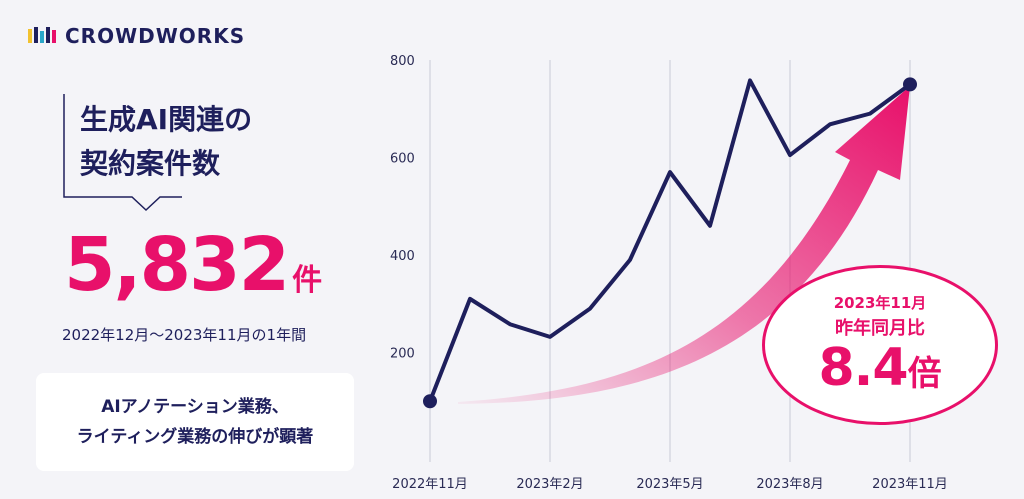  What do you see at coordinates (402, 256) in the screenshot?
I see `y-tick-label: 400` at bounding box center [402, 256].